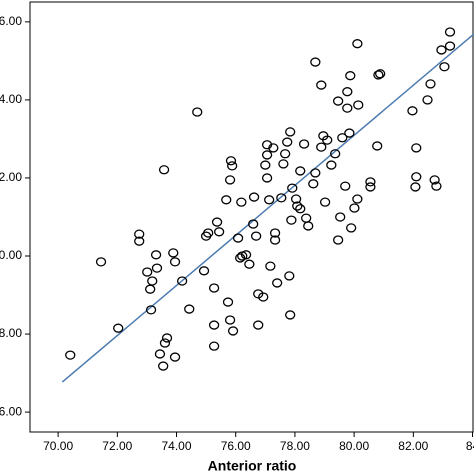 The image size is (474, 474). I want to click on x-axis-label: Anterior ratio, so click(252, 466).